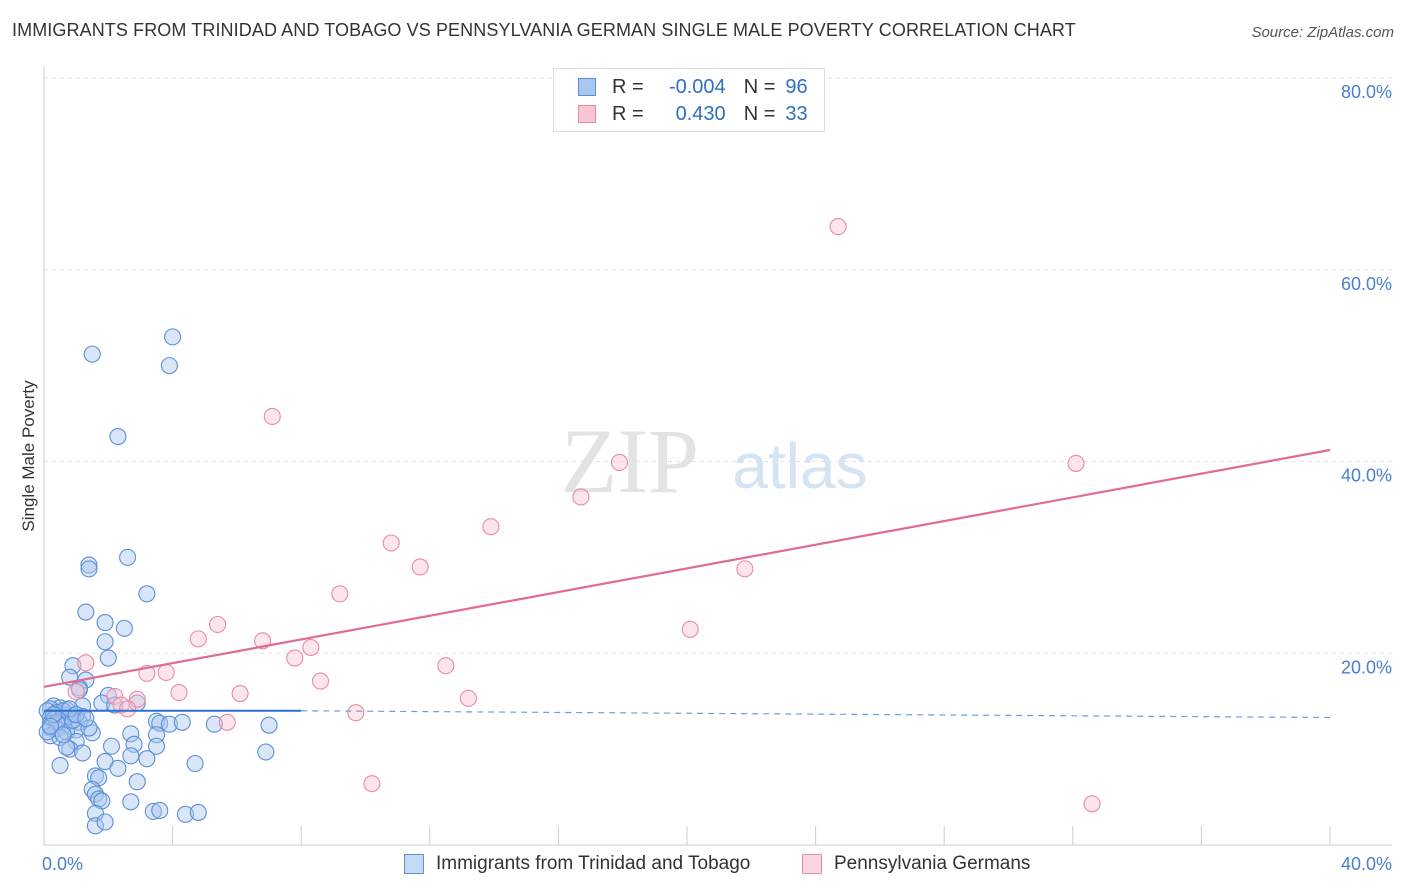 Image resolution: width=1406 pixels, height=892 pixels. Describe the element at coordinates (816, 714) in the screenshot. I see `trend-line-trinidad-extension` at that location.